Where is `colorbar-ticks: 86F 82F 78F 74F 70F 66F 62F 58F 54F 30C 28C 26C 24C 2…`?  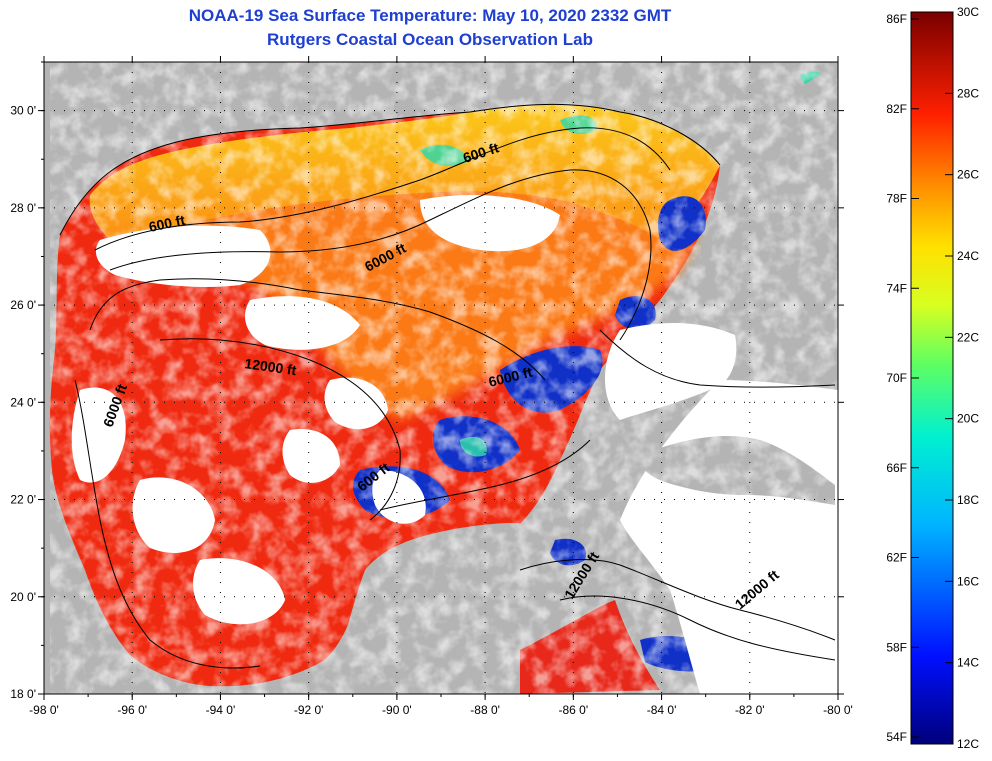 colorbar-ticks: 86F 82F 78F 74F 70F 66F 62F 58F 54F 30C 28C 26C 24C 2… is located at coordinates (932, 378).